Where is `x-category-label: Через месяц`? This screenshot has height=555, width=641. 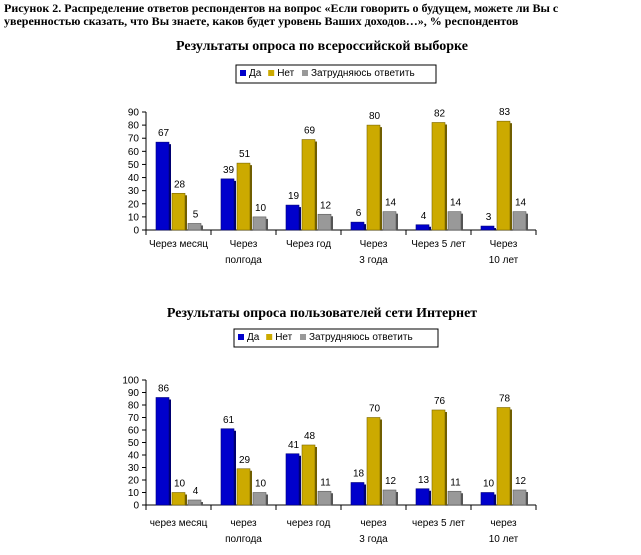
x-category-label: Через месяц is located at coordinates (178, 244).